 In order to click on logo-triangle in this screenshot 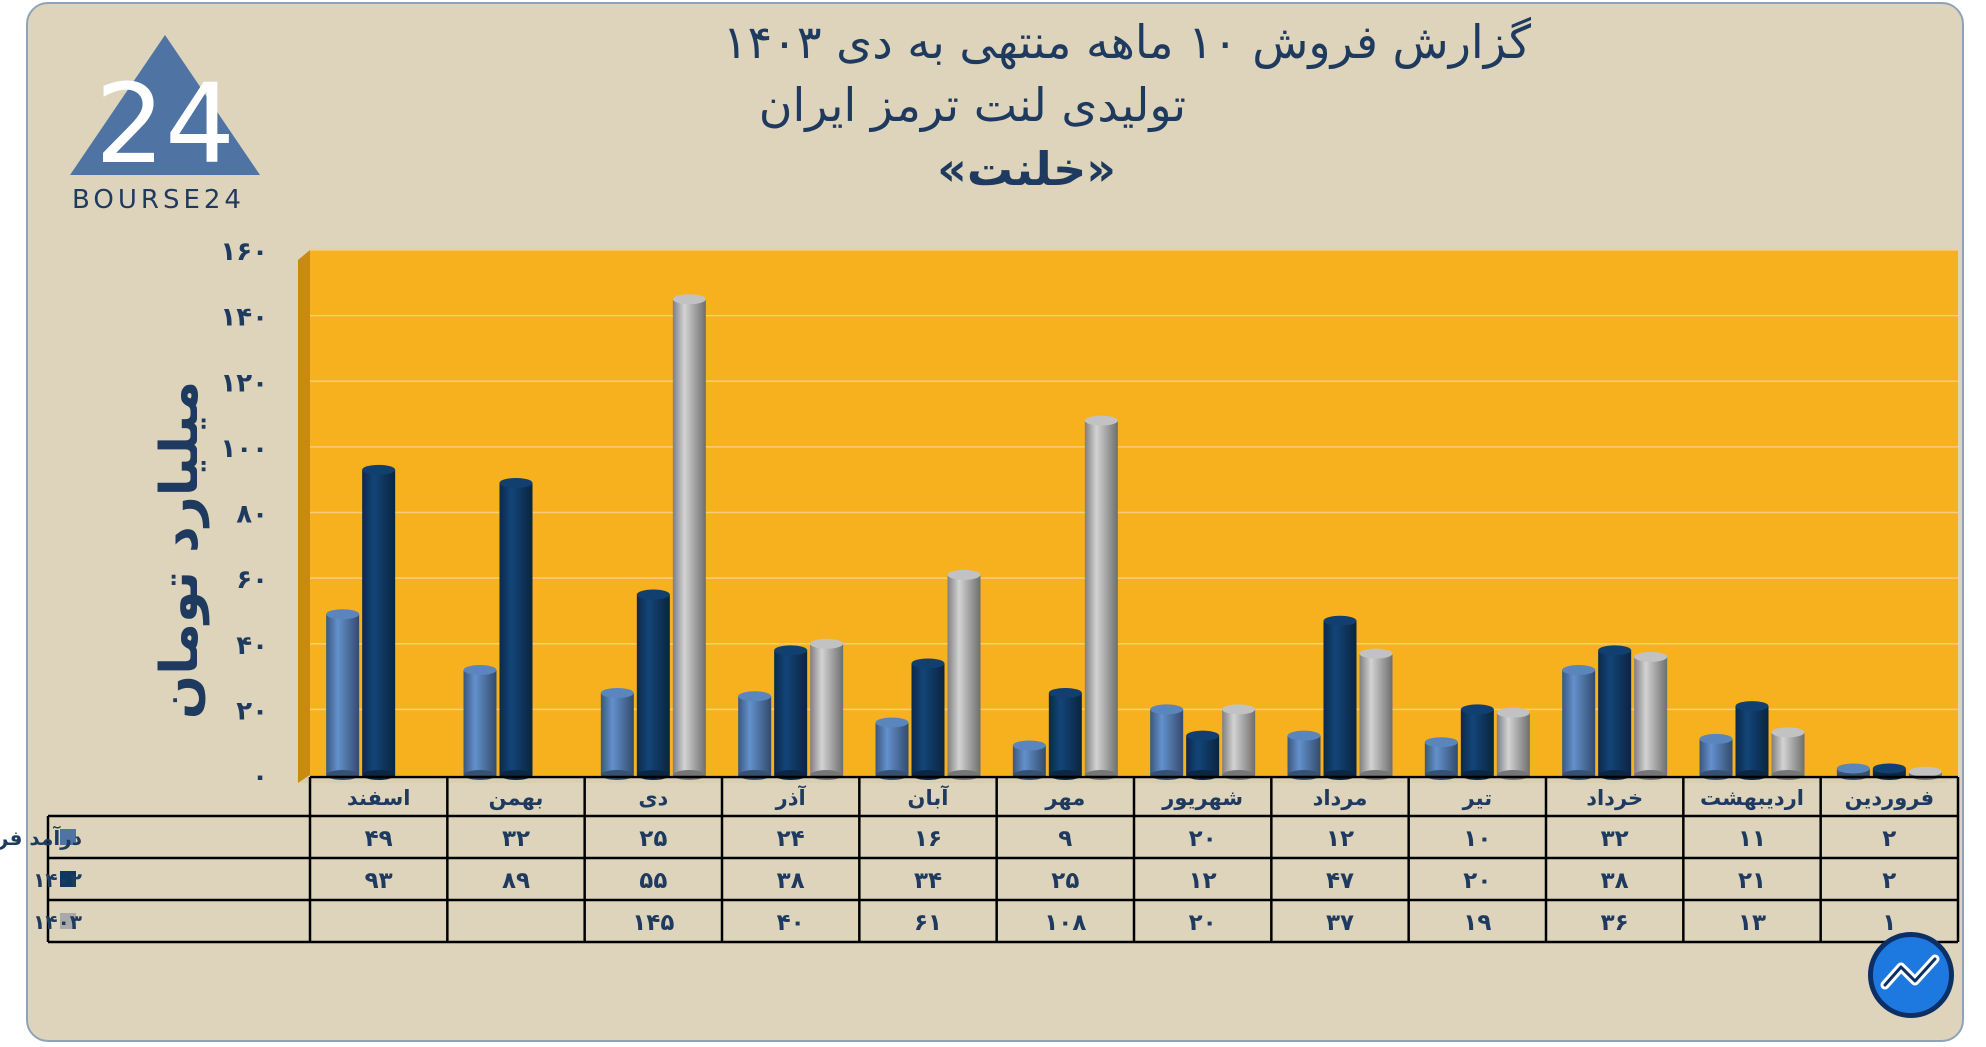, I will do `click(165, 105)`.